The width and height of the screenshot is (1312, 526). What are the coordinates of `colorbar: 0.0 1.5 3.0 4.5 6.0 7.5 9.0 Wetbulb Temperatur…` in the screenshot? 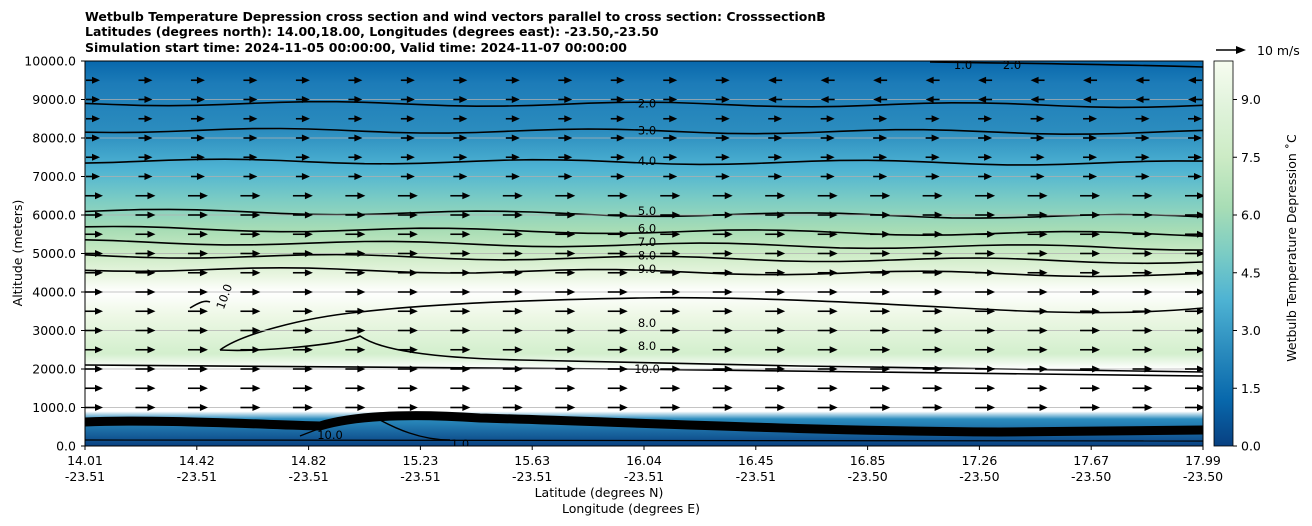 It's located at (1256, 257).